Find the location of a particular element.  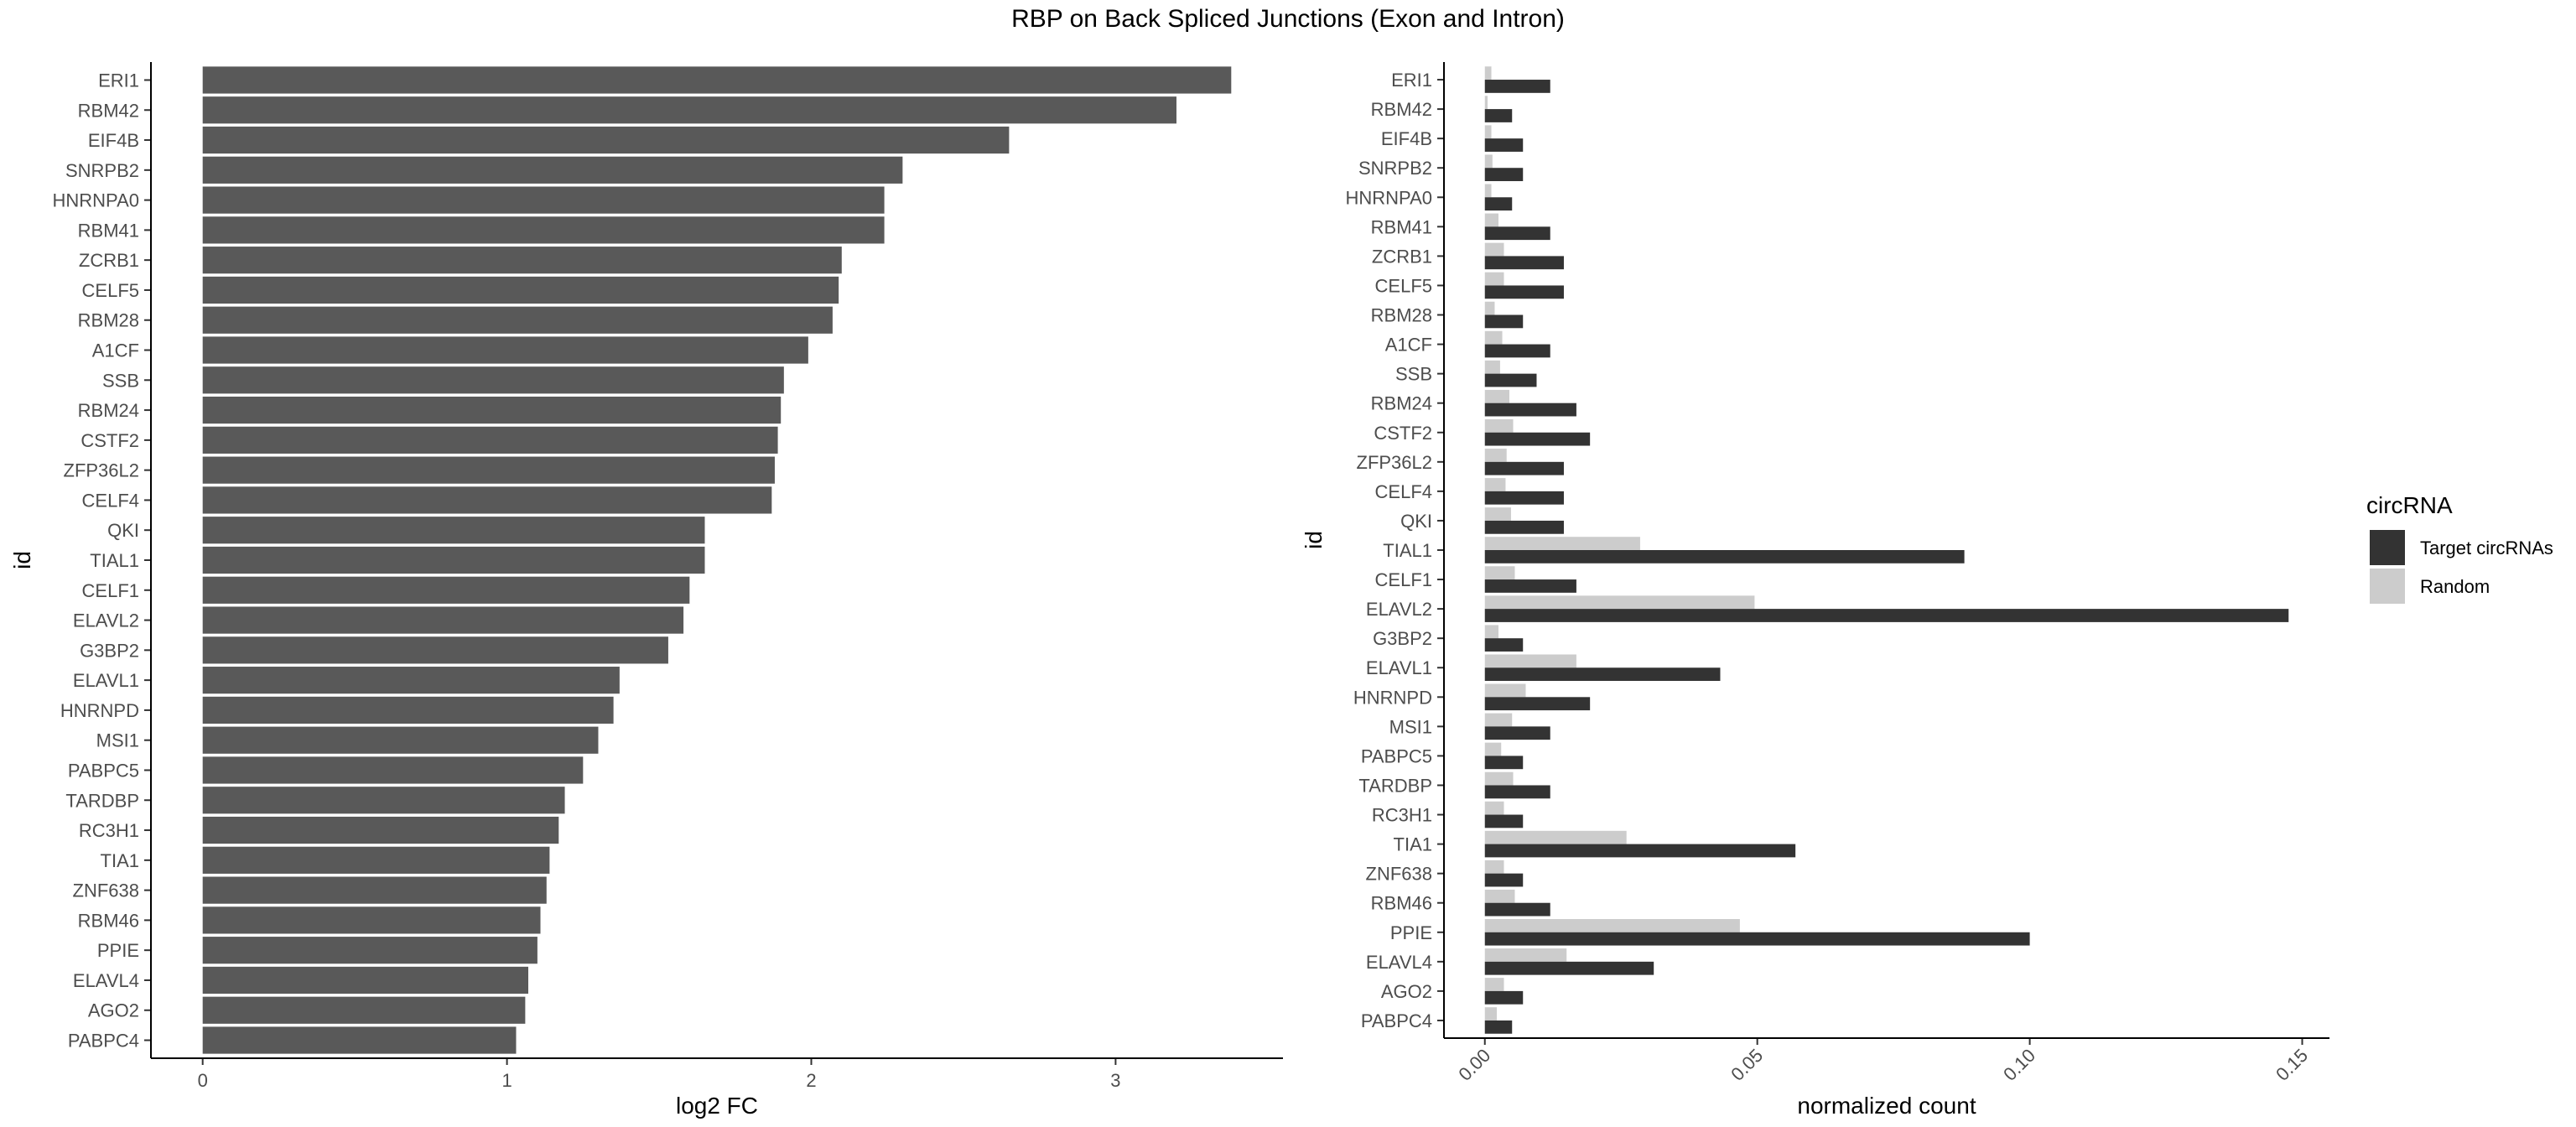

log2fc-category-label-qki: QKI is located at coordinates (123, 530).